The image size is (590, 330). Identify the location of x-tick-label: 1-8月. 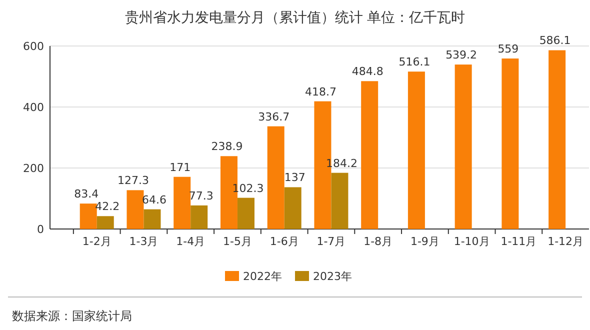
(378, 241).